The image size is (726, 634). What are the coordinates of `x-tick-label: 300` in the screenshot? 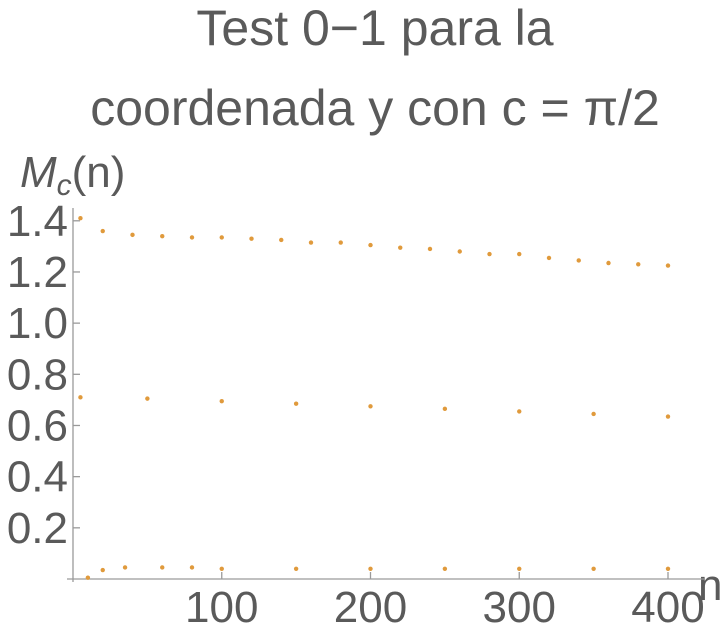 It's located at (519, 607).